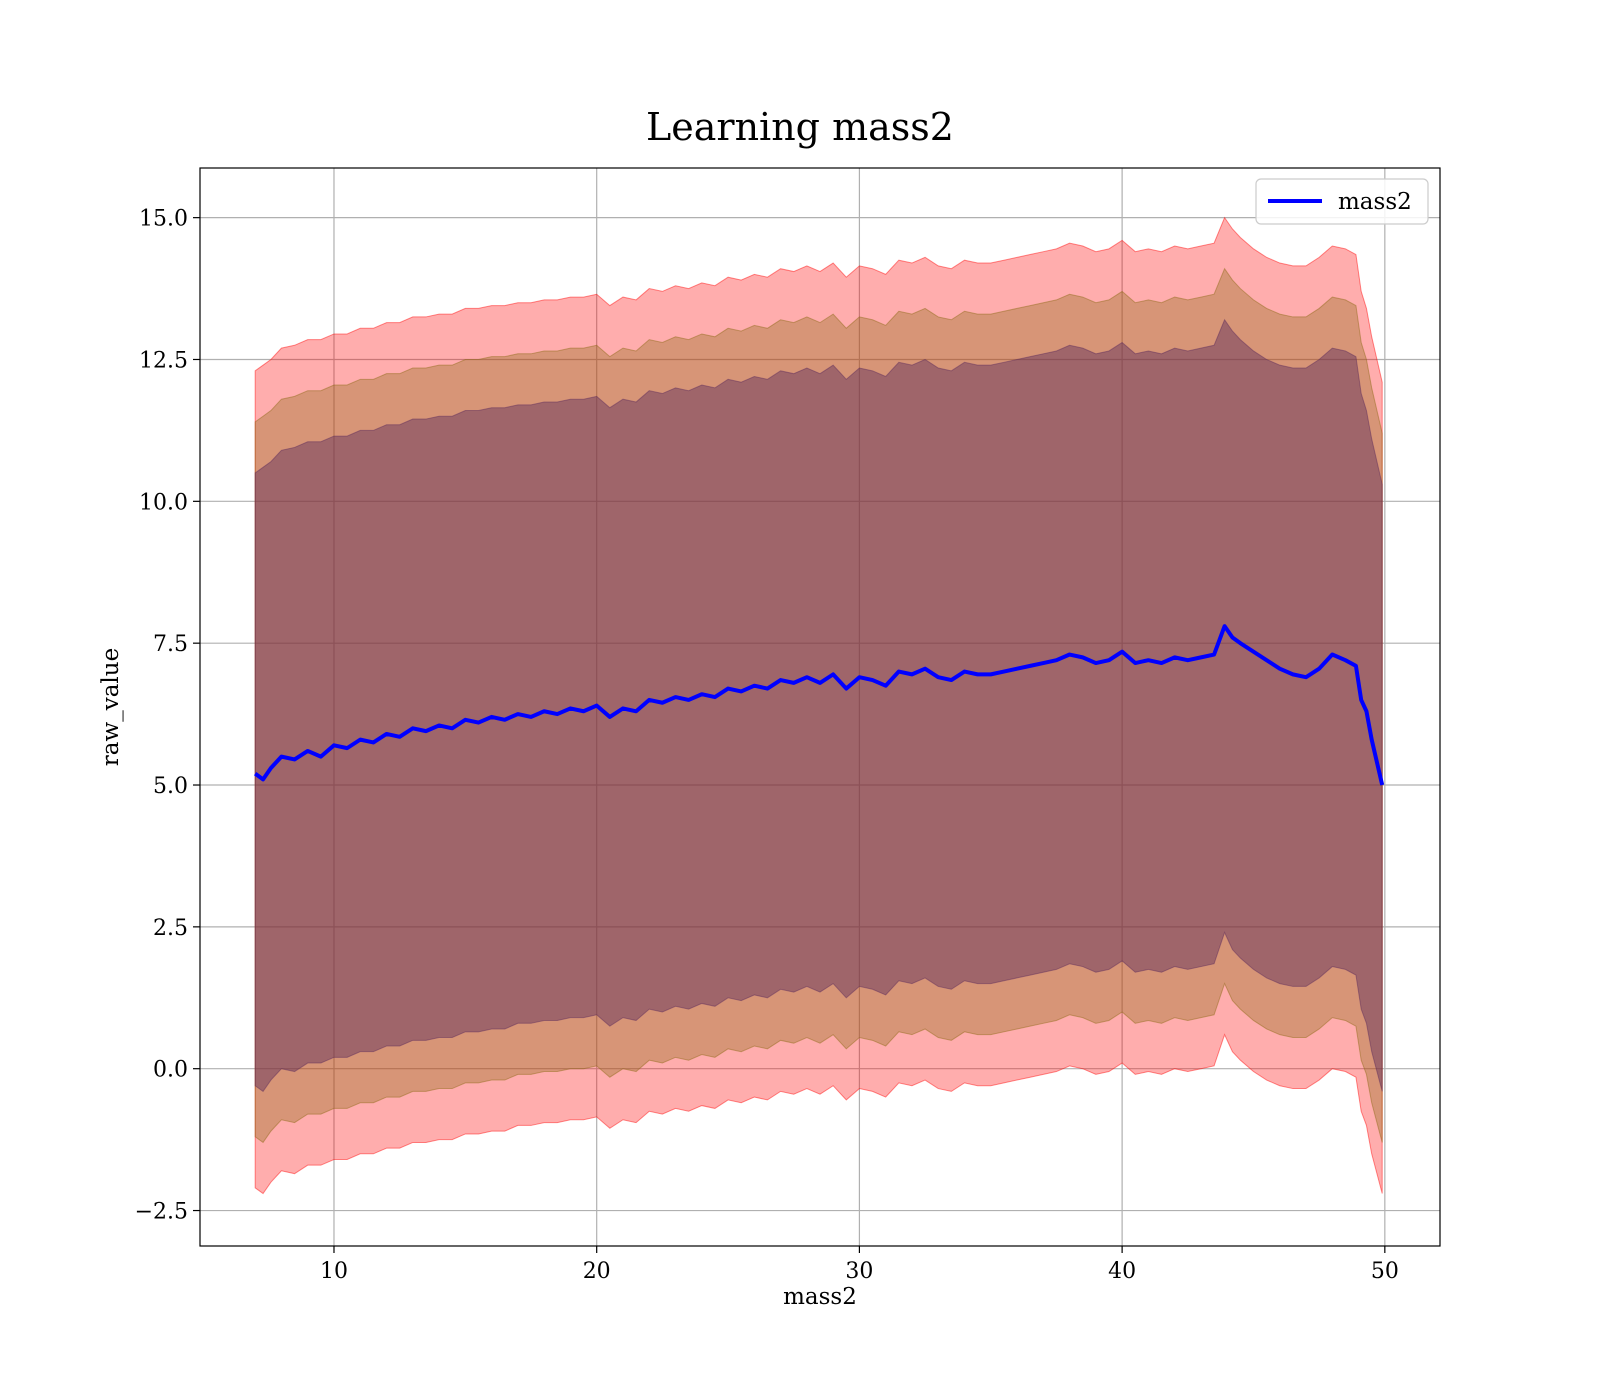 The image size is (1600, 1400). Describe the element at coordinates (161, 1212) in the screenshot. I see `y-tick-label: −2.5` at that location.